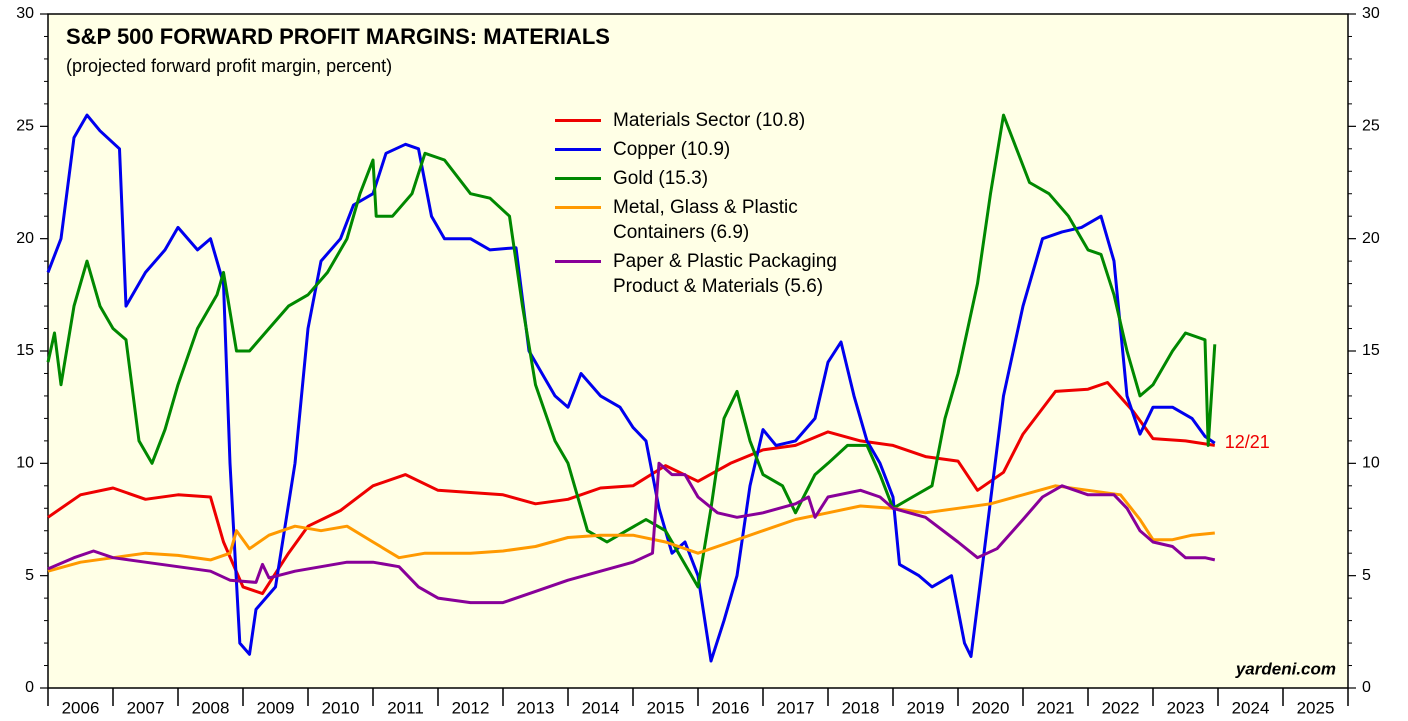  Describe the element at coordinates (1371, 463) in the screenshot. I see `y2-tick-label: 10` at that location.